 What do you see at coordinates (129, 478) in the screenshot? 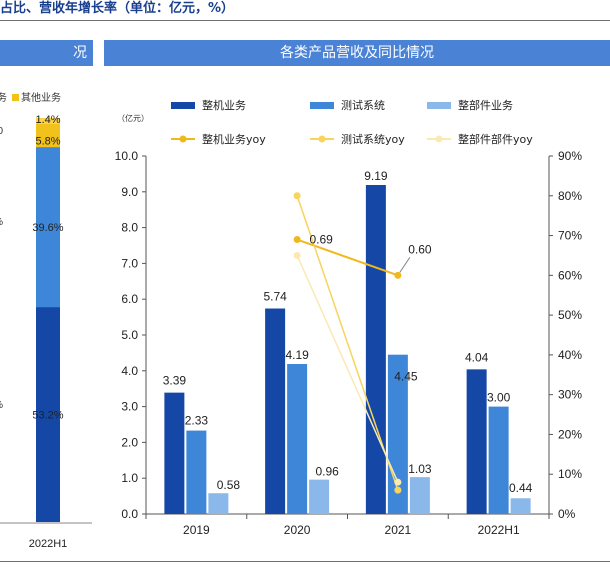
I see `y-tick-label: 1.0` at bounding box center [129, 478].